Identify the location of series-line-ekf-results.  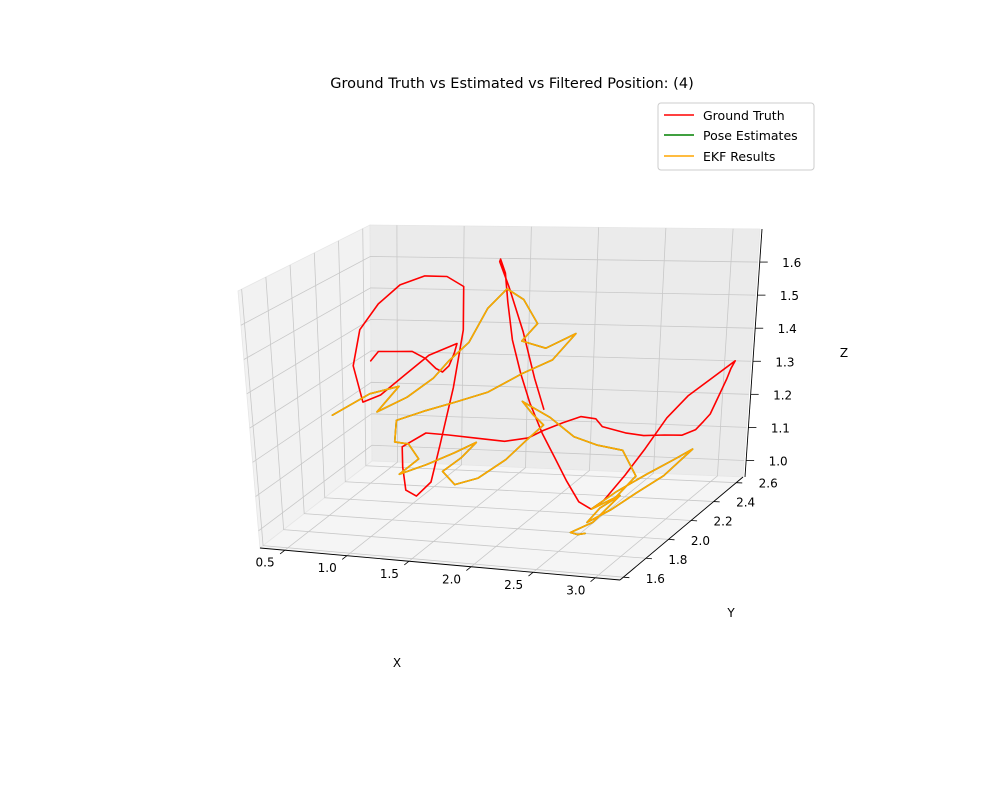
(512, 411).